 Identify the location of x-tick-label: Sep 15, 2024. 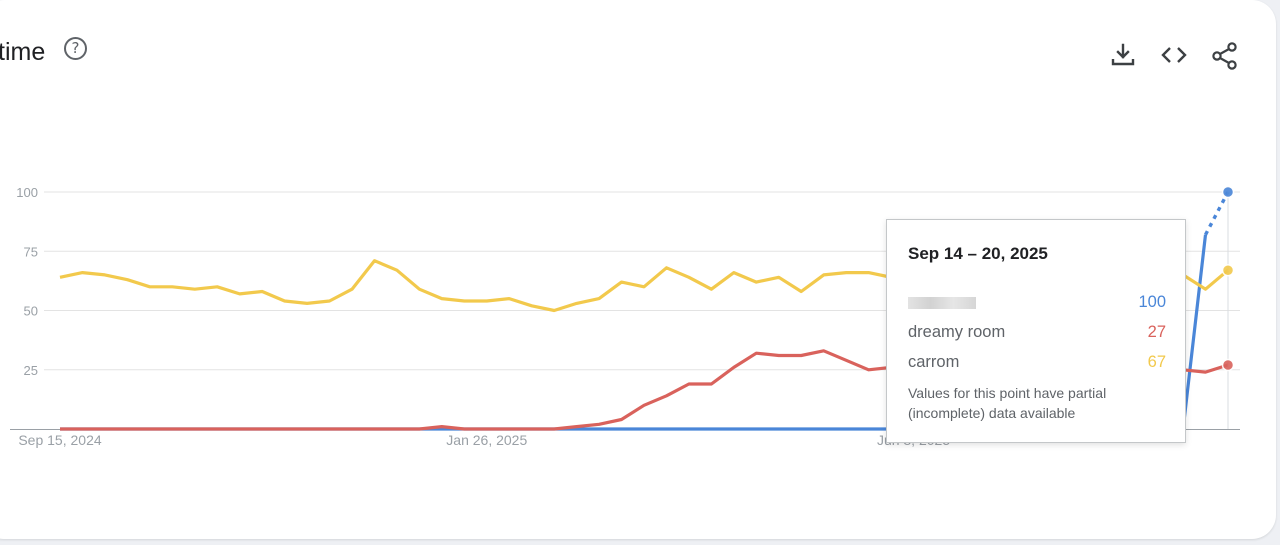
(60, 440).